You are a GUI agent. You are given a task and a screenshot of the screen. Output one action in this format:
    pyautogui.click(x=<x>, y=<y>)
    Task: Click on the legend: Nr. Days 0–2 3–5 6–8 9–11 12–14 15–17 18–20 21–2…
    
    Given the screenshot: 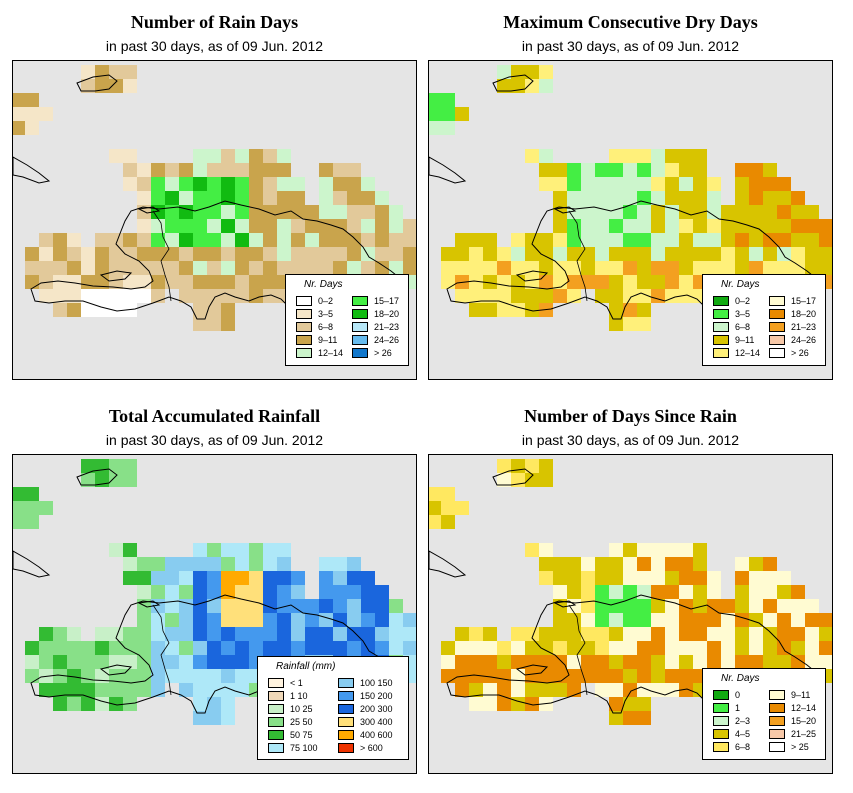 What is the action you would take?
    pyautogui.click(x=347, y=320)
    